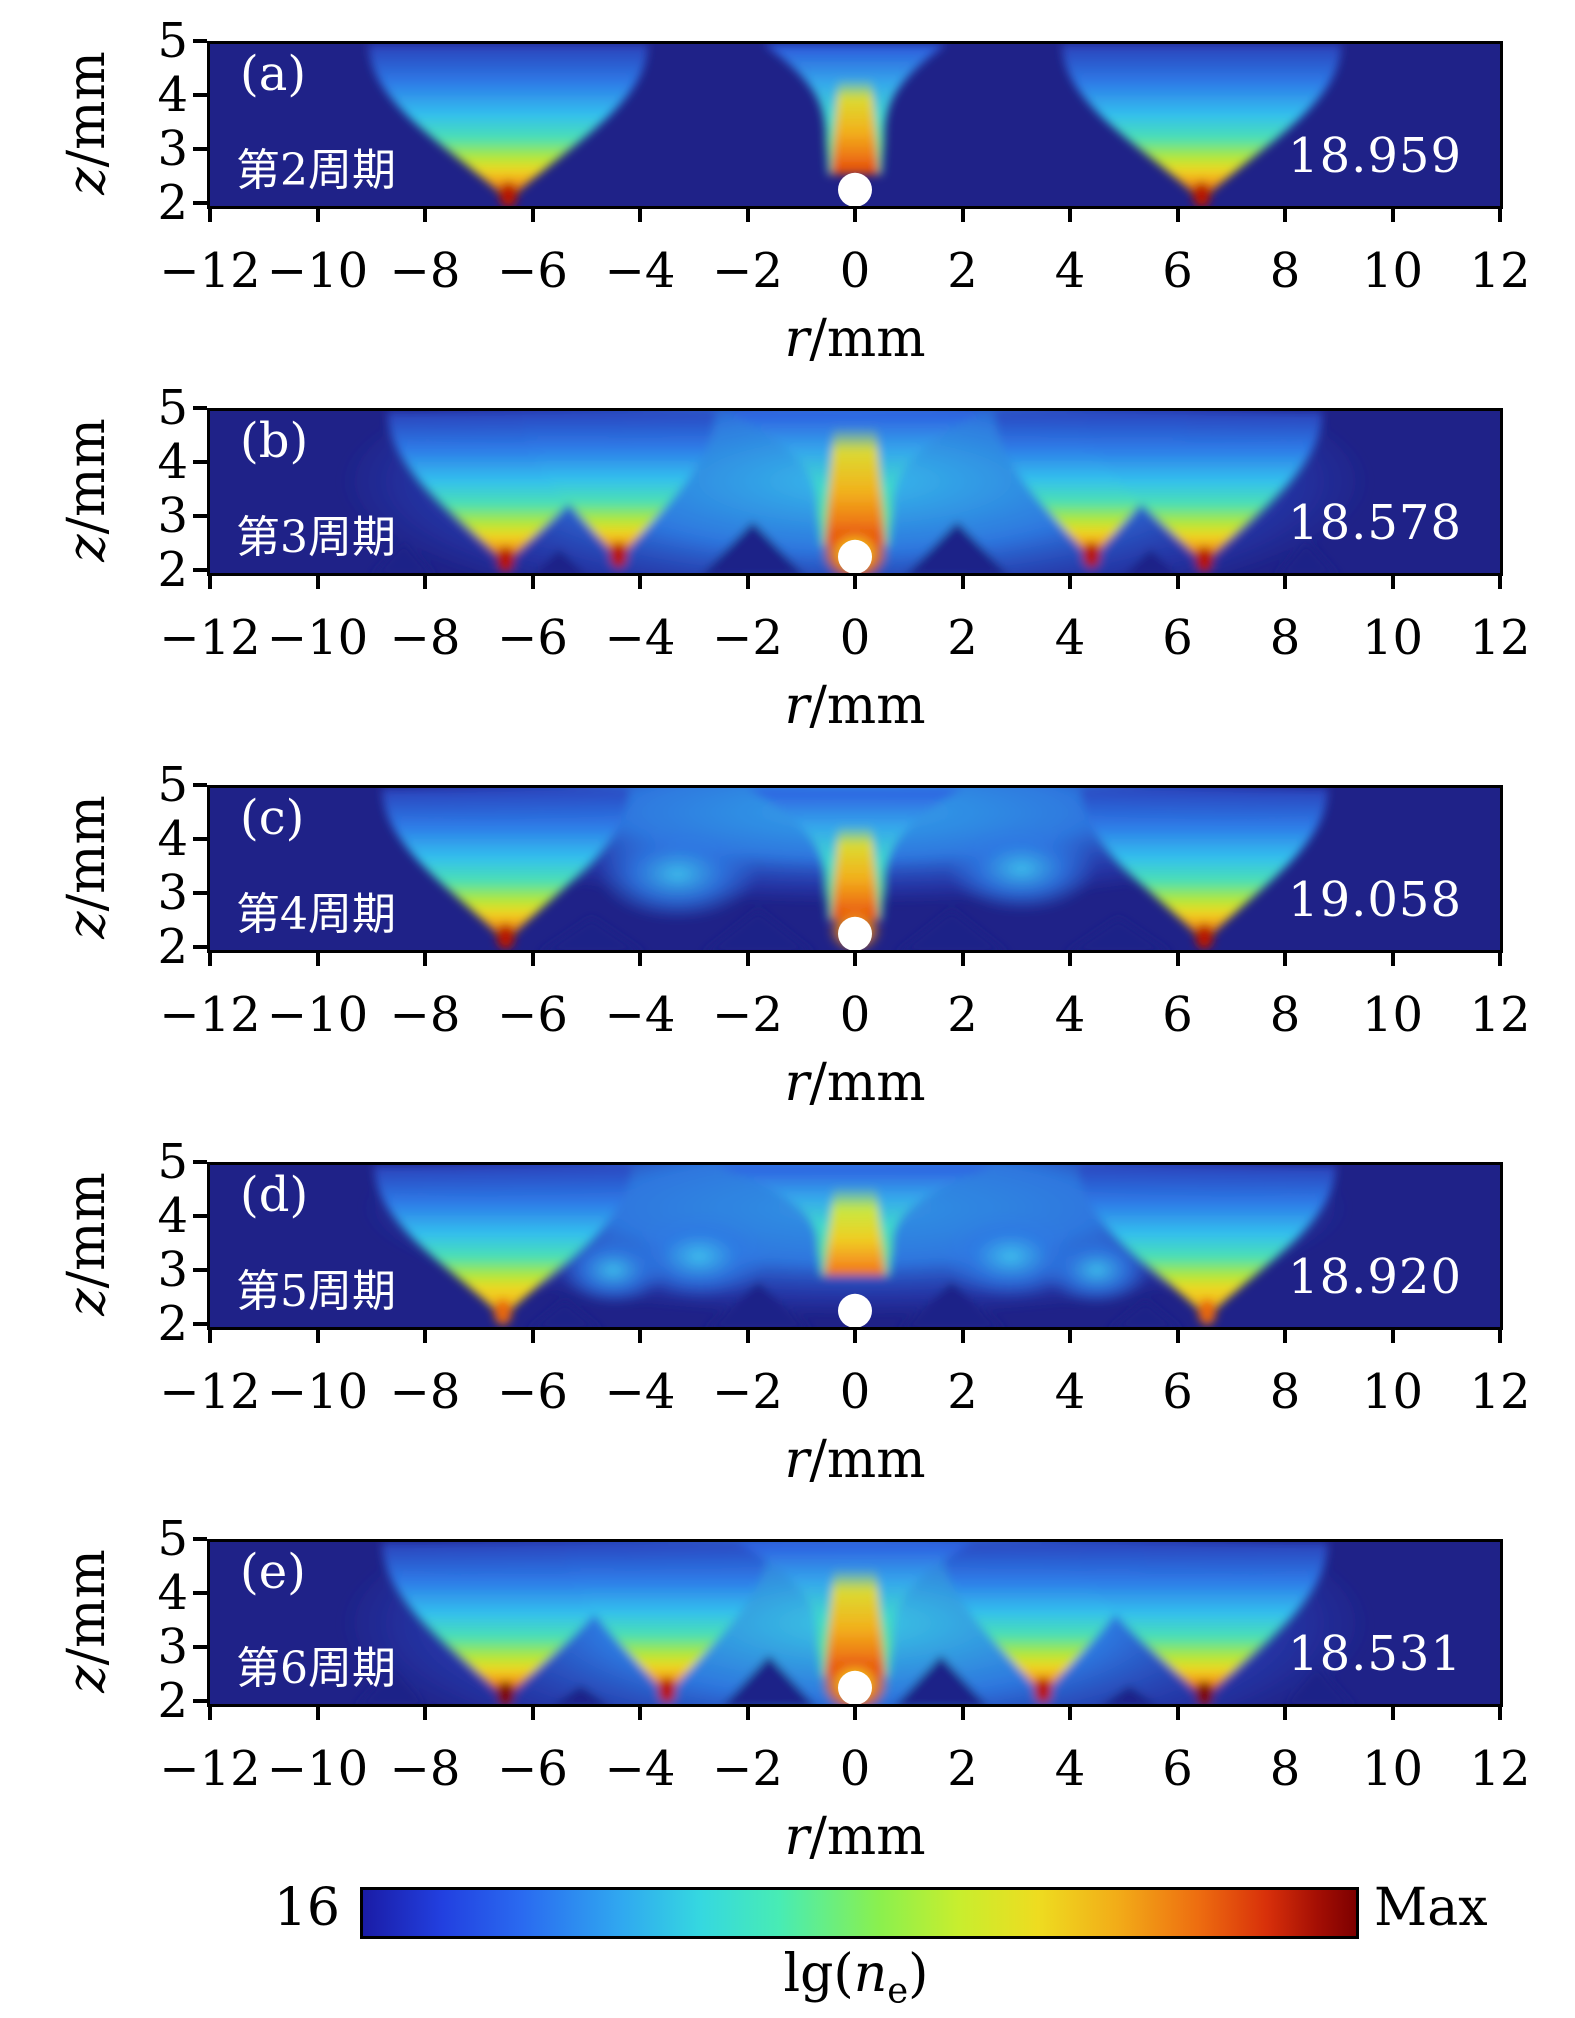  What do you see at coordinates (918, 1974) in the screenshot?
I see `colorbar-label-suffix: )` at bounding box center [918, 1974].